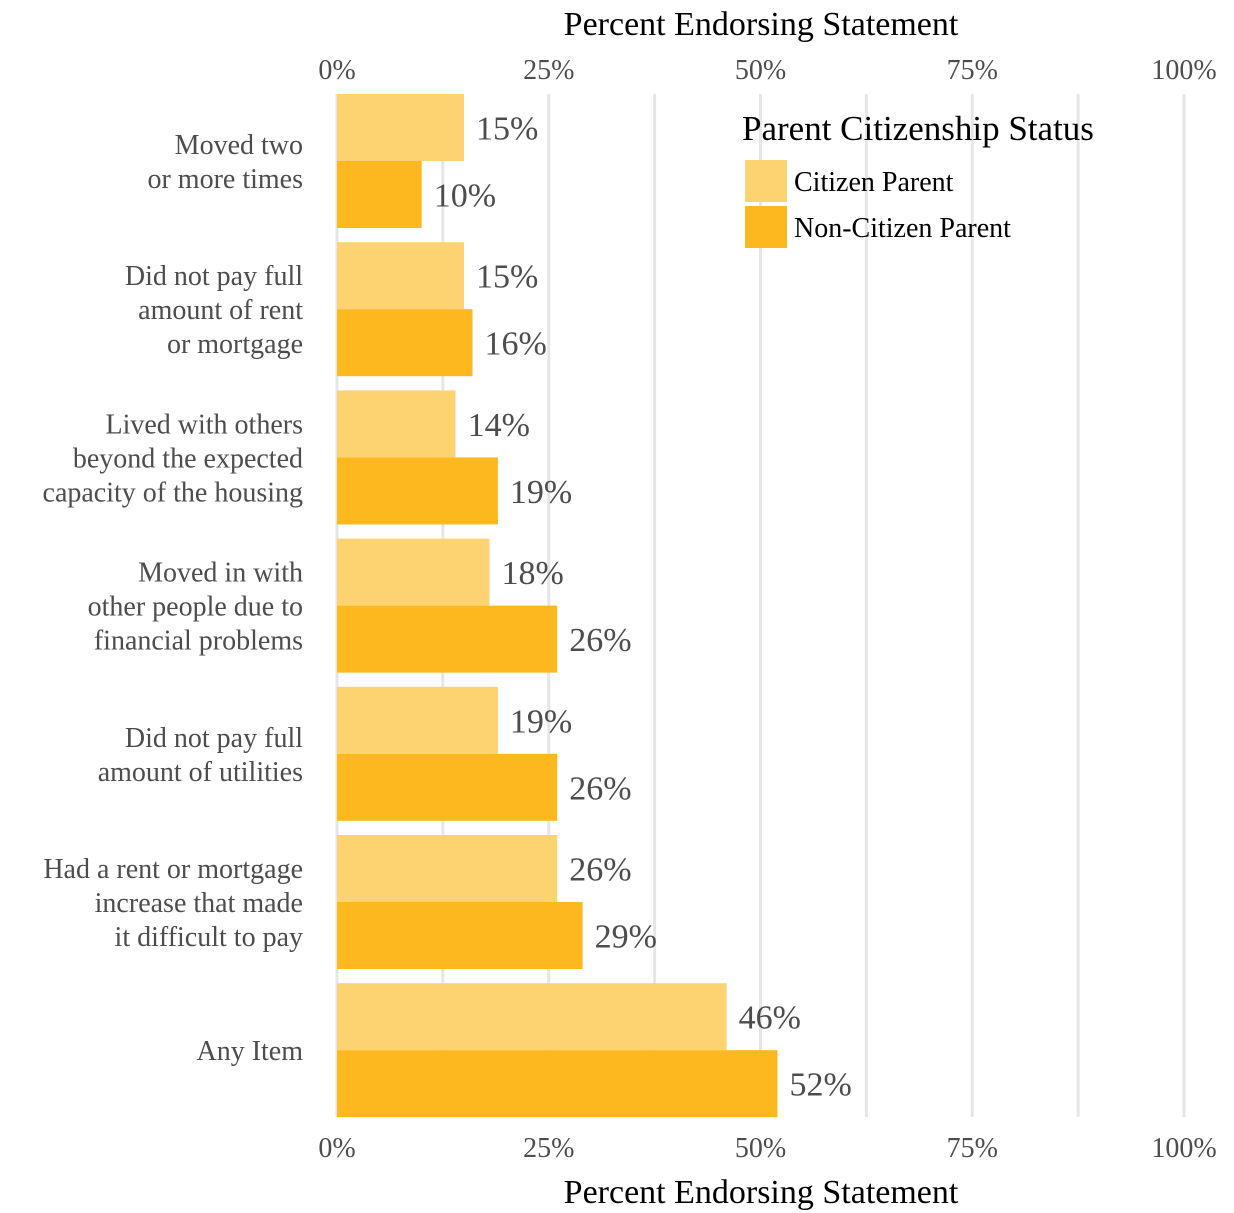 Image resolution: width=1234 pixels, height=1213 pixels. Describe the element at coordinates (465, 196) in the screenshot. I see `data-label: 10%` at that location.